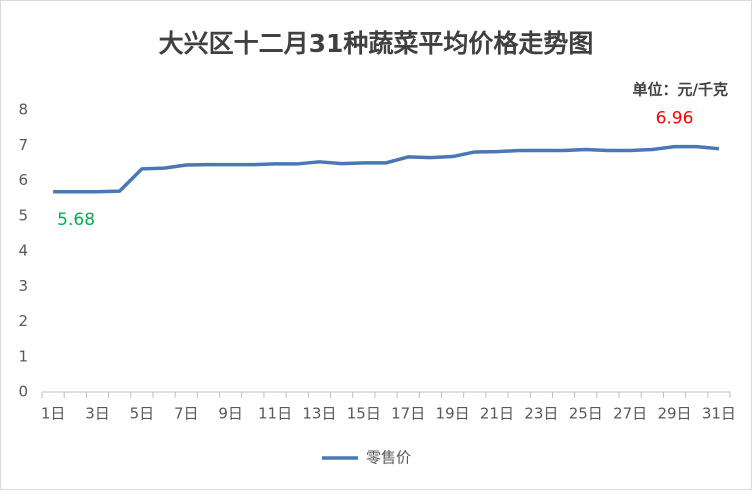  Describe the element at coordinates (319, 414) in the screenshot. I see `x-tick-label: 13日` at that location.